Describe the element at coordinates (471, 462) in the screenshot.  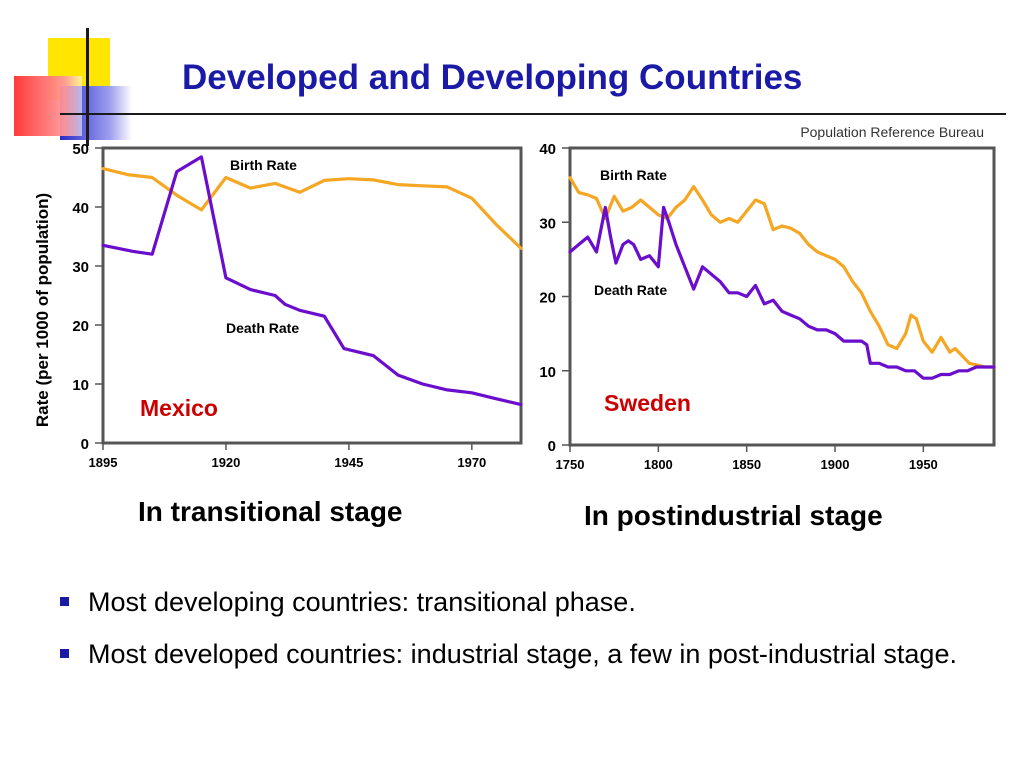
I see `x-tick-label: 1970` at that location.